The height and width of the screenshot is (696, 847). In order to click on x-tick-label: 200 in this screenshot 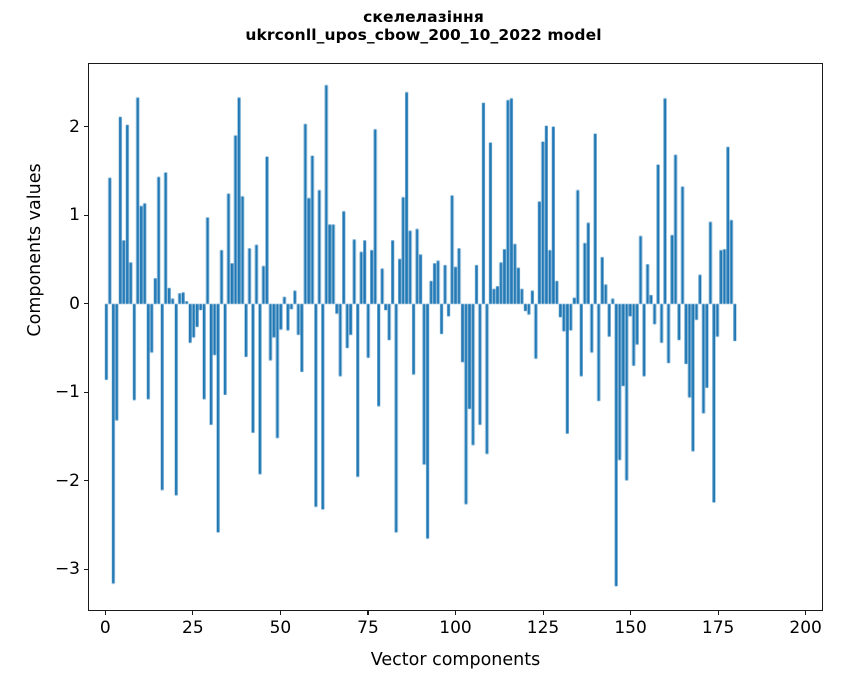, I will do `click(805, 628)`.